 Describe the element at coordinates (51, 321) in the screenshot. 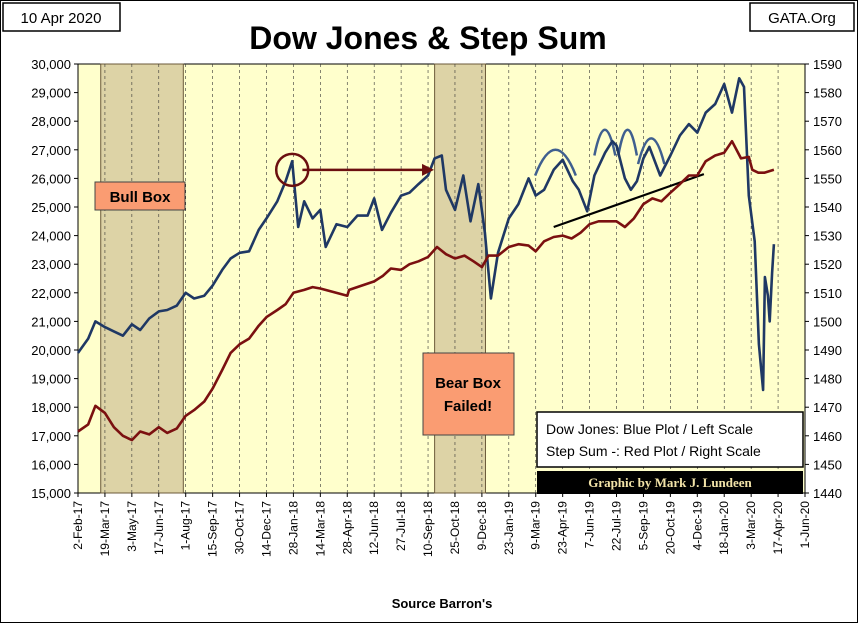

I see `y-left-tick-label: 21,000` at that location.